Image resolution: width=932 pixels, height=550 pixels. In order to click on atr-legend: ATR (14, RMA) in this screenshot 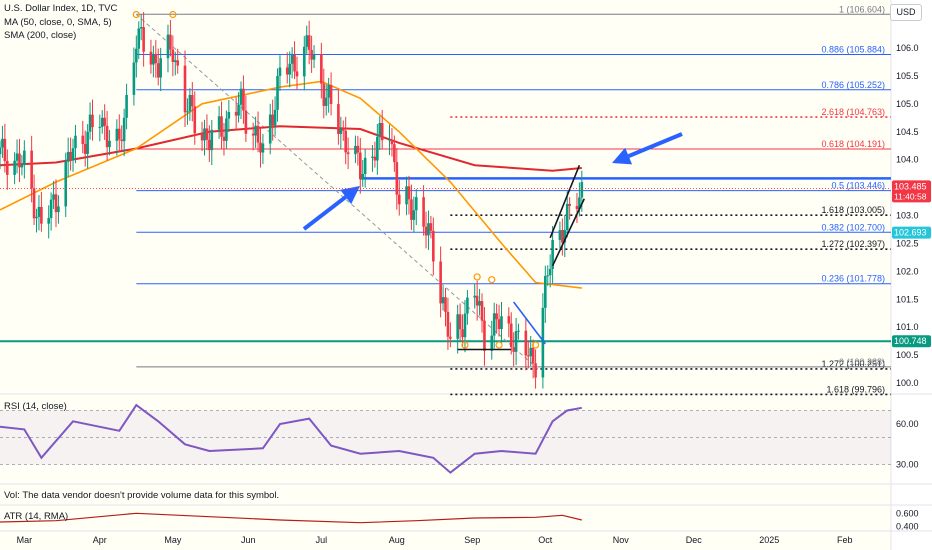, I will do `click(36, 516)`.